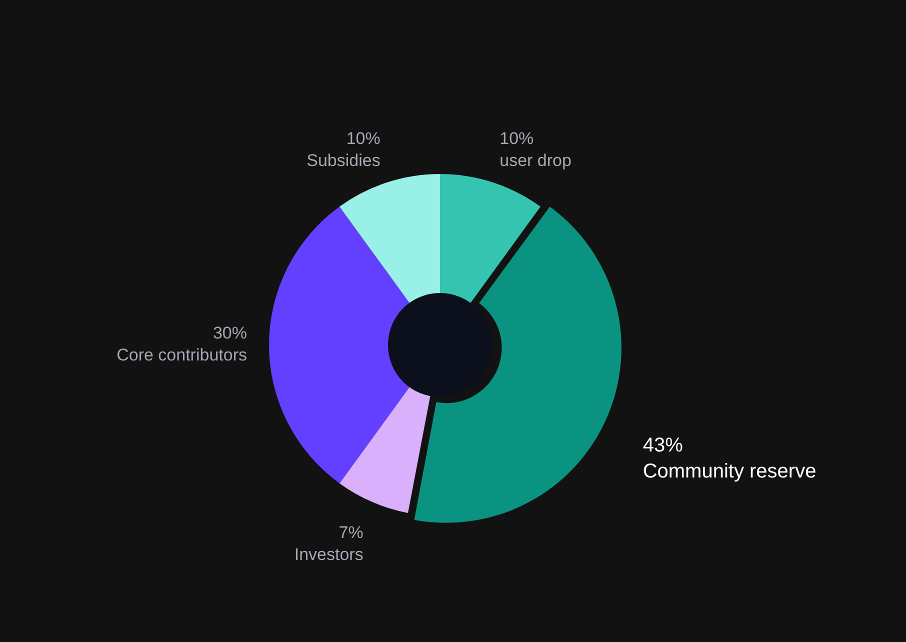 The image size is (906, 642). Describe the element at coordinates (536, 160) in the screenshot. I see `slice-label: user drop` at that location.